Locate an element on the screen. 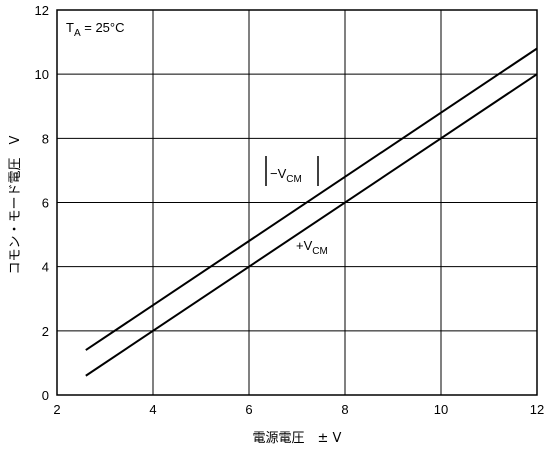 Image resolution: width=548 pixels, height=450 pixels. series-label-neg-vcm-main: −V is located at coordinates (278, 173).